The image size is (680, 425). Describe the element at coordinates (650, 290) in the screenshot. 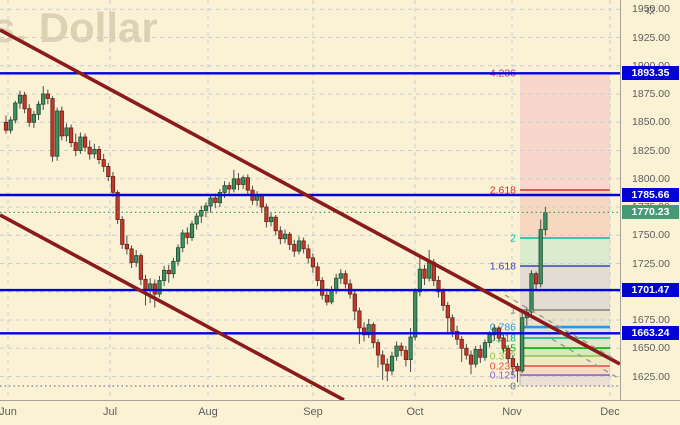

I see `price-label-chip: 1701.47` at that location.